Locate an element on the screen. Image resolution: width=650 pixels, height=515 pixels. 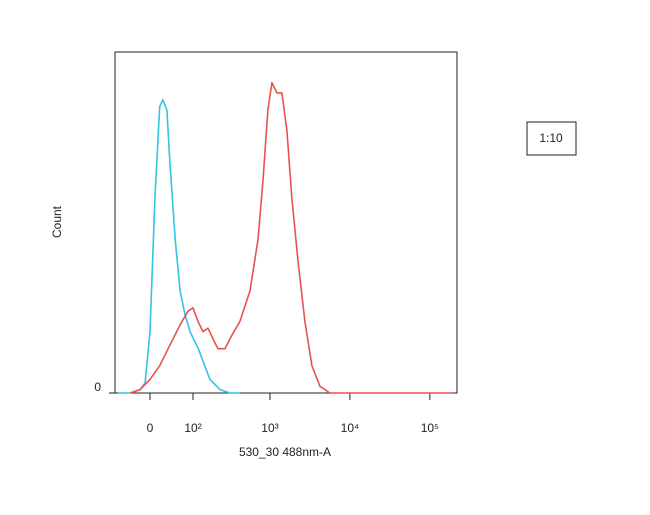
y-tick-label: 0 is located at coordinates (97, 387).